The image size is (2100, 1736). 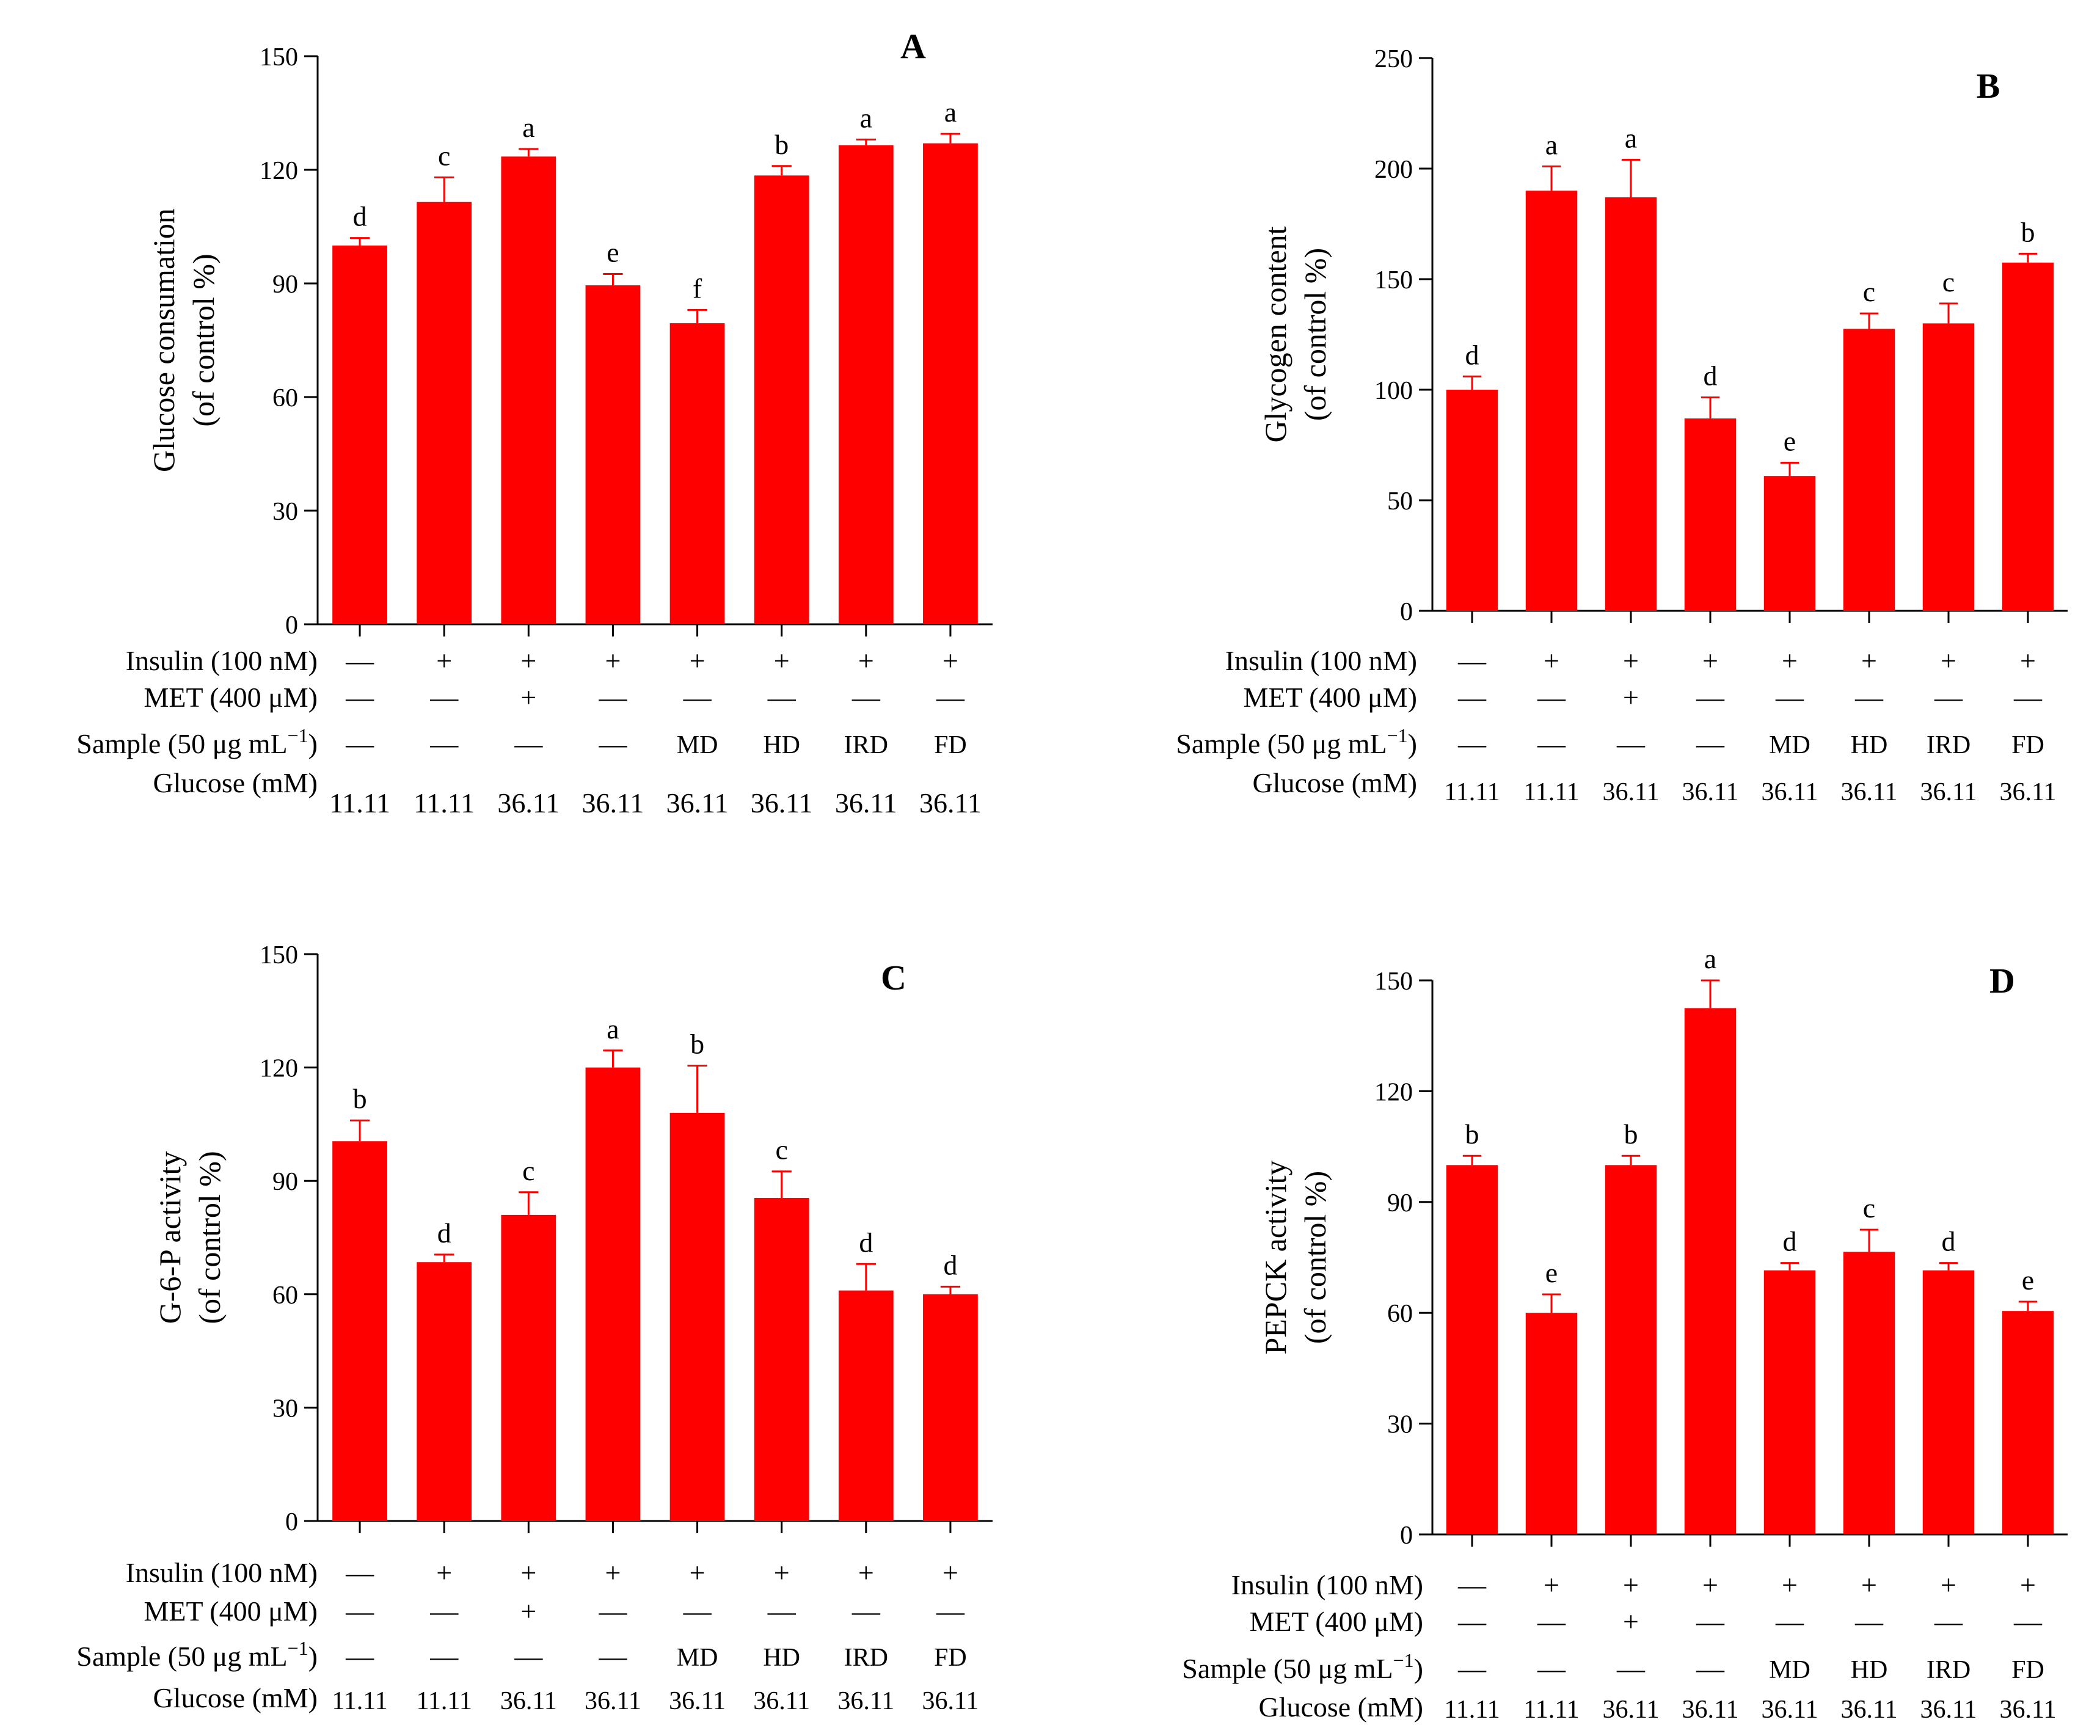 I want to click on panel-d-ylabel: PEPCK activity, so click(x=1275, y=1257).